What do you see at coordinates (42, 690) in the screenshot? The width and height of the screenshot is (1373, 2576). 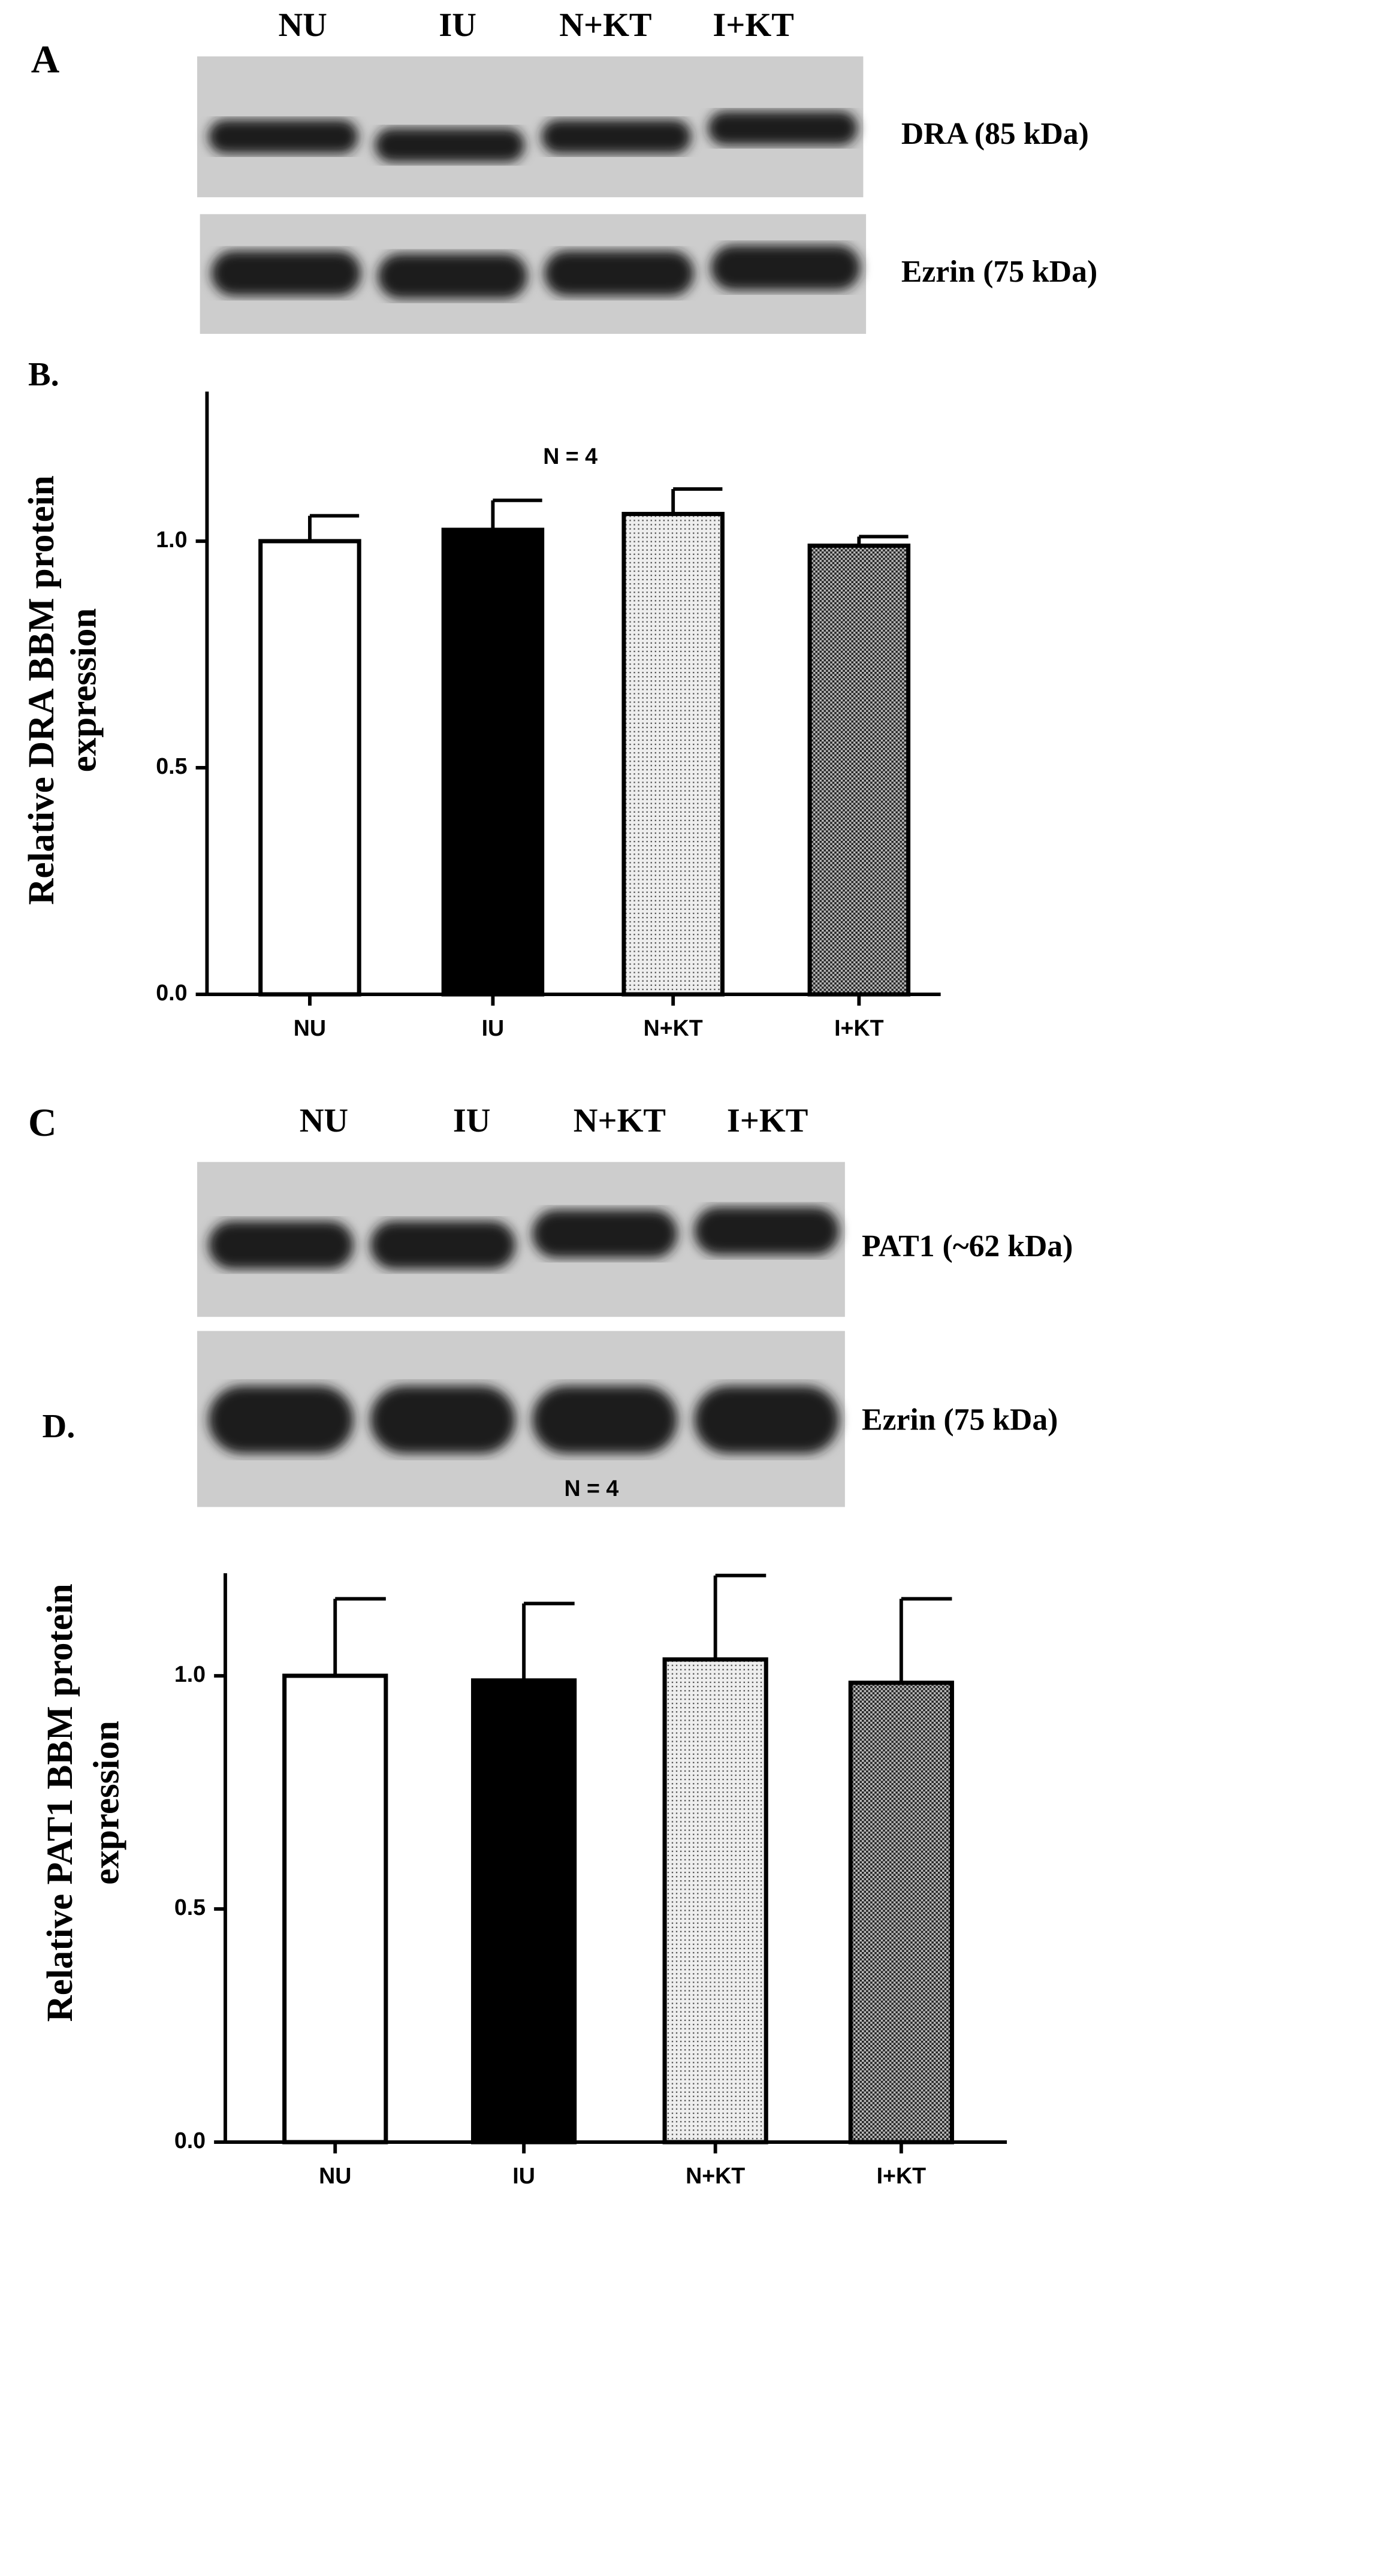 I see `y-axis-label: Relative DRA BBM protein` at bounding box center [42, 690].